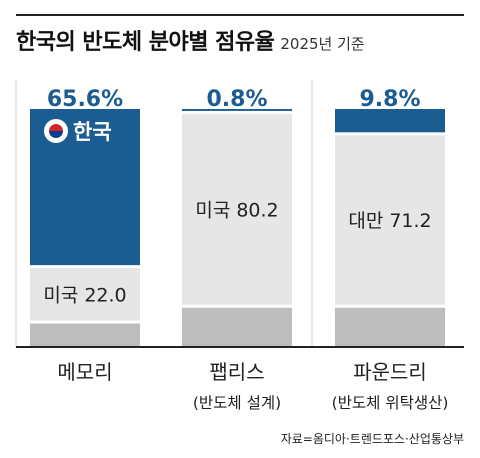 This screenshot has width=480, height=458. Describe the element at coordinates (84, 372) in the screenshot. I see `category-label: 메모리` at that location.